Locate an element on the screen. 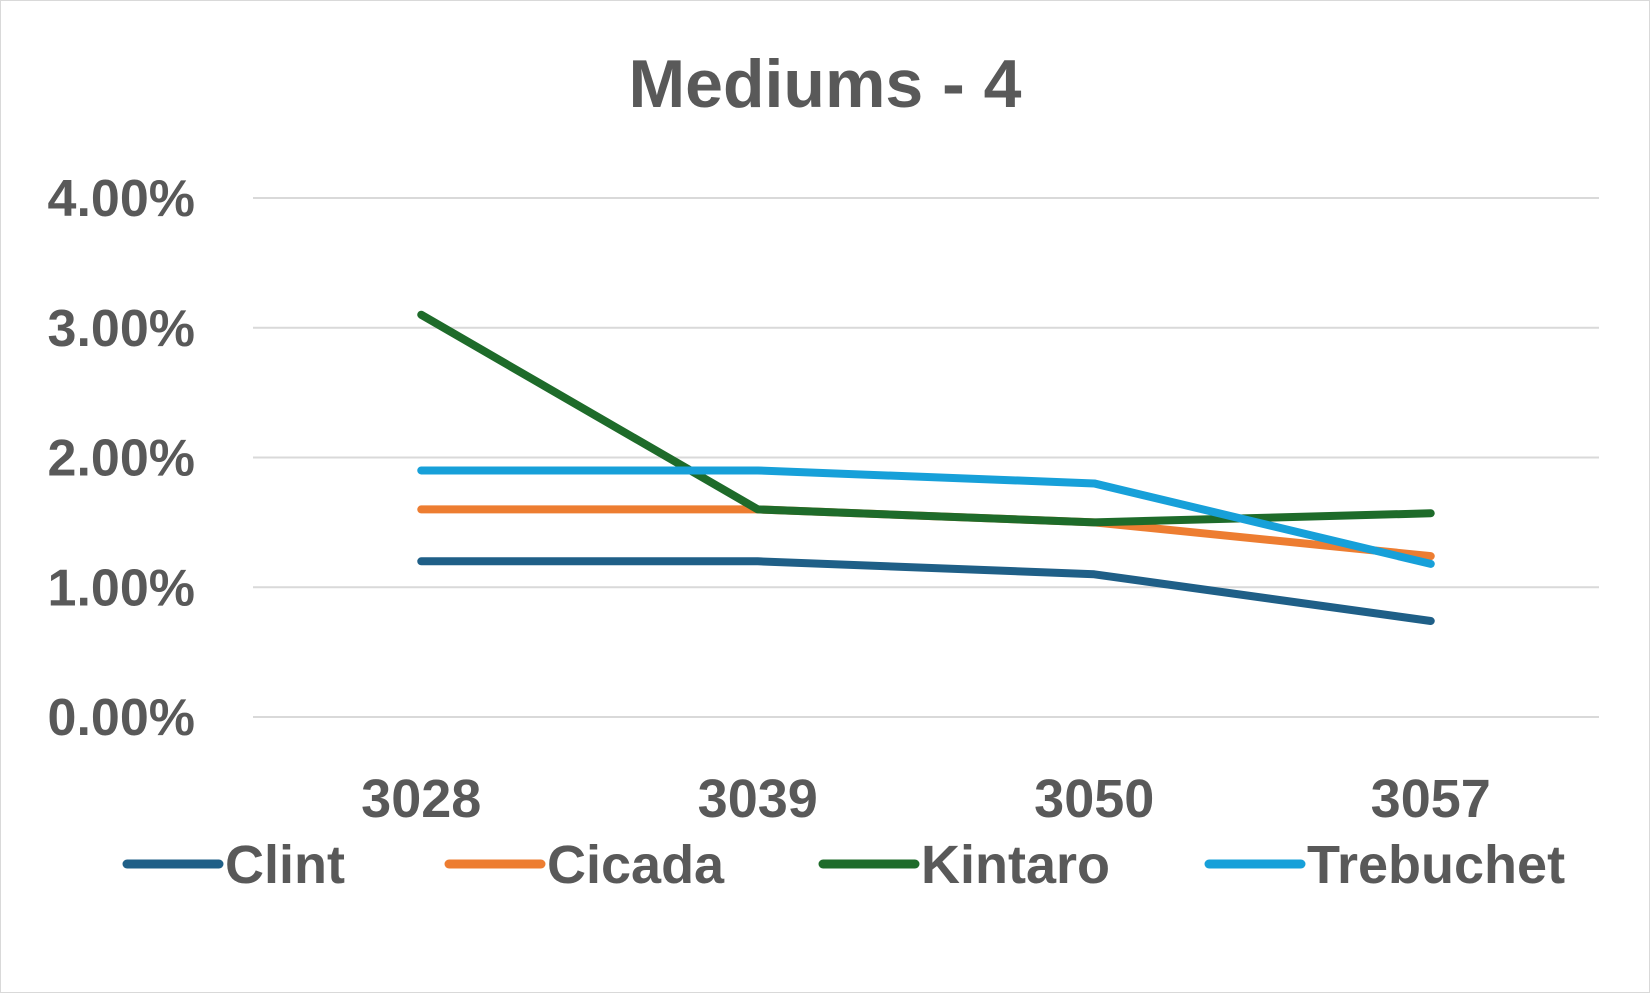 This screenshot has width=1650, height=997. legend-label: Kintaro is located at coordinates (1015, 865).